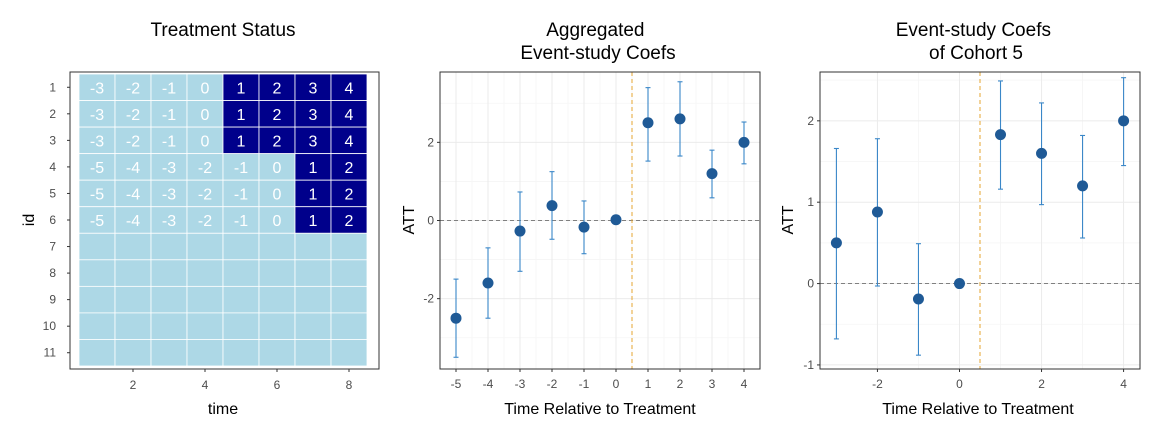 This screenshot has width=1156, height=435. I want to click on cohort5-y-axis-title: ATT, so click(788, 219).